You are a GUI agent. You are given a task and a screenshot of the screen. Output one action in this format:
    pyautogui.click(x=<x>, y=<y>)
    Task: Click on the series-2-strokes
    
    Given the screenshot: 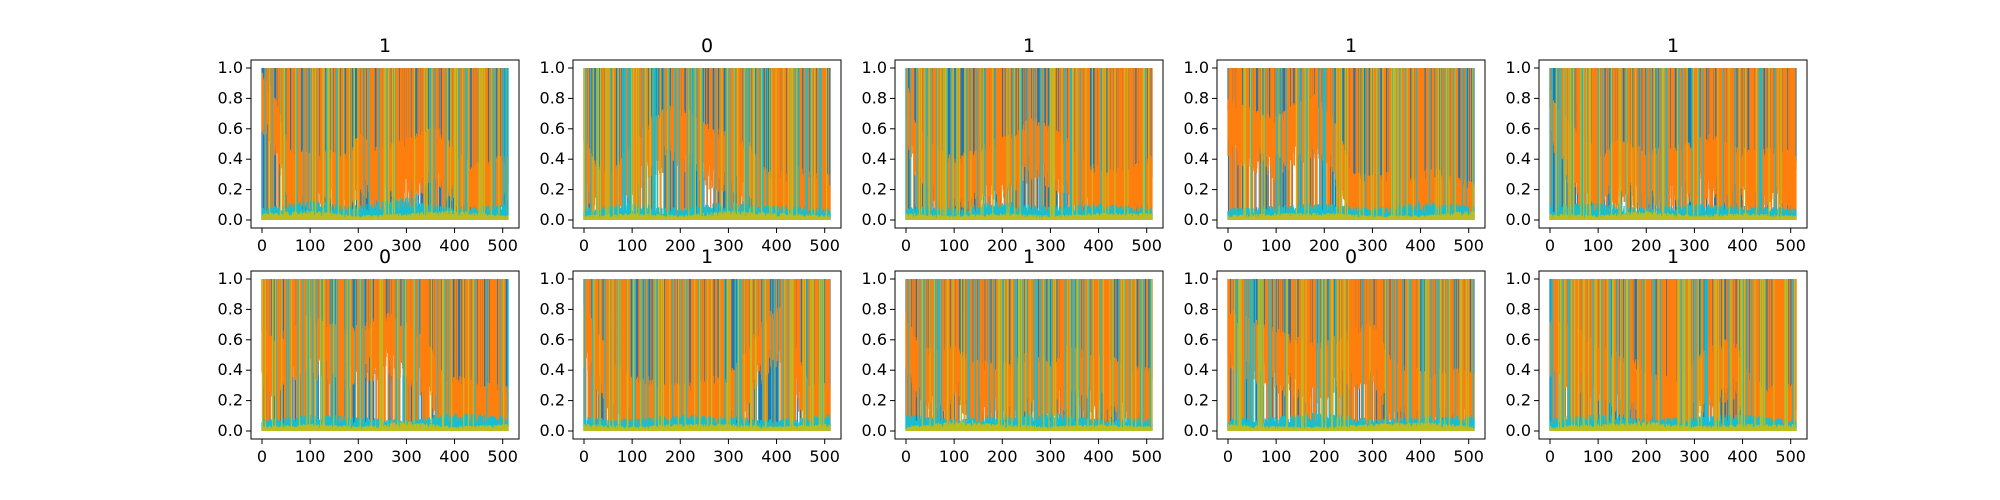 What is the action you would take?
    pyautogui.click(x=1673, y=355)
    